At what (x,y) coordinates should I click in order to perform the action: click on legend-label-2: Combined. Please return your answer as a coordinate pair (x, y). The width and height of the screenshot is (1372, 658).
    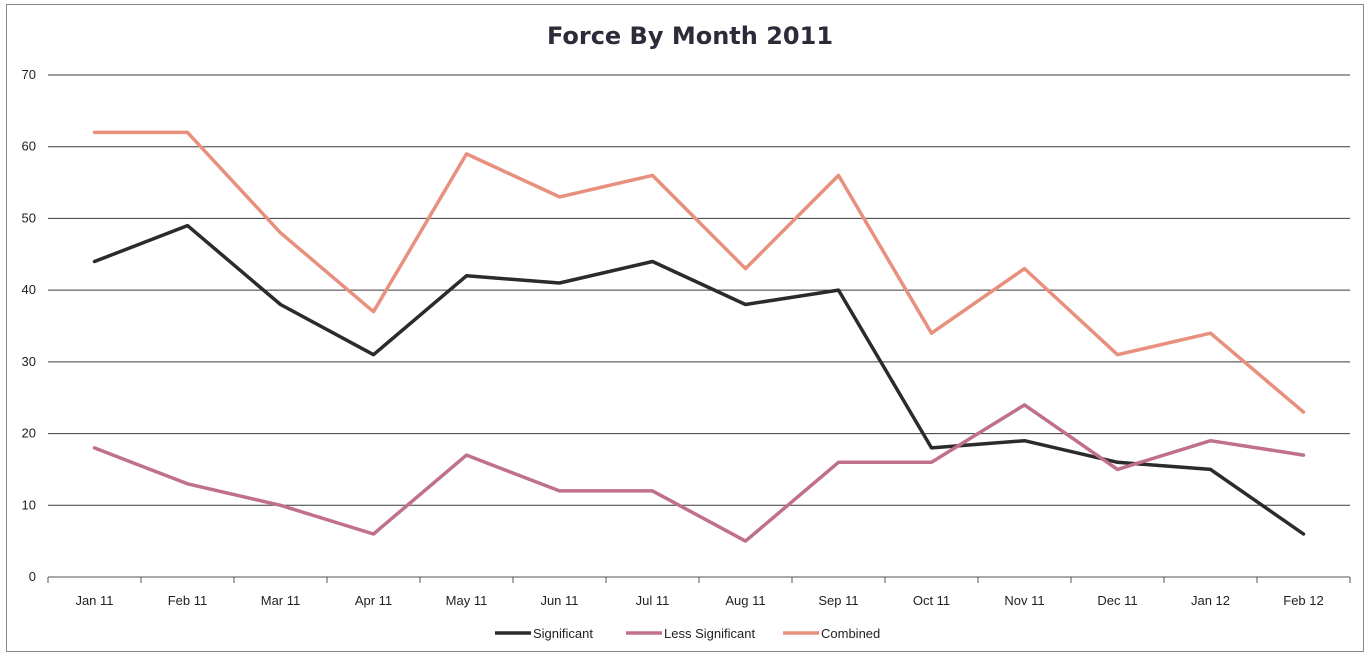
    Looking at the image, I should click on (850, 633).